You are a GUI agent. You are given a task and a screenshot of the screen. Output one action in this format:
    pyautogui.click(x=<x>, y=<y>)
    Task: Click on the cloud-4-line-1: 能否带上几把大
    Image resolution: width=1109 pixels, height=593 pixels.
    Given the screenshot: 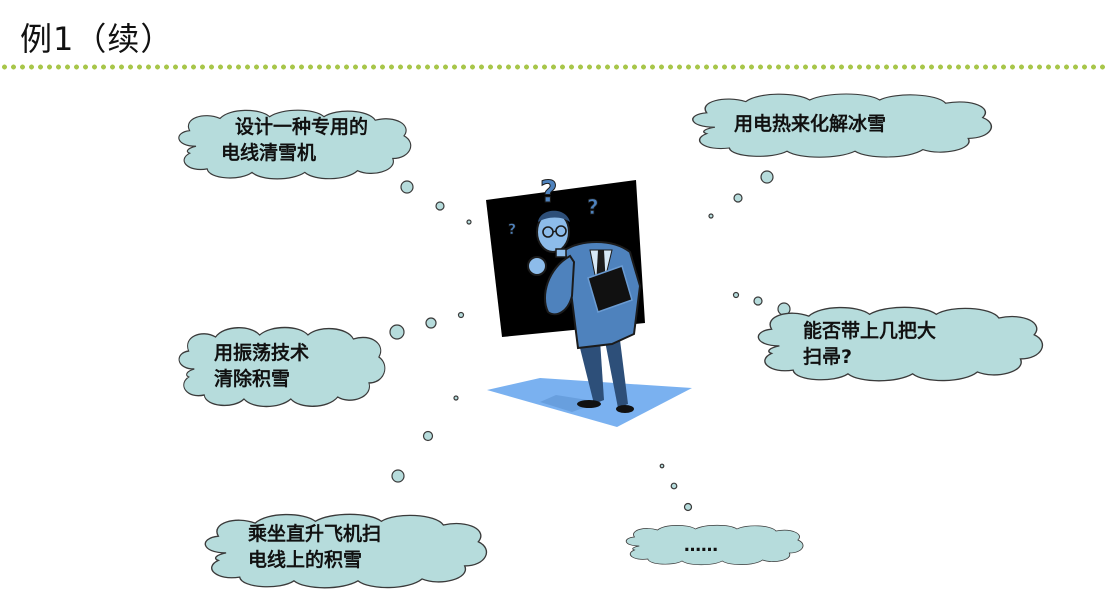 What is the action you would take?
    pyautogui.click(x=870, y=331)
    